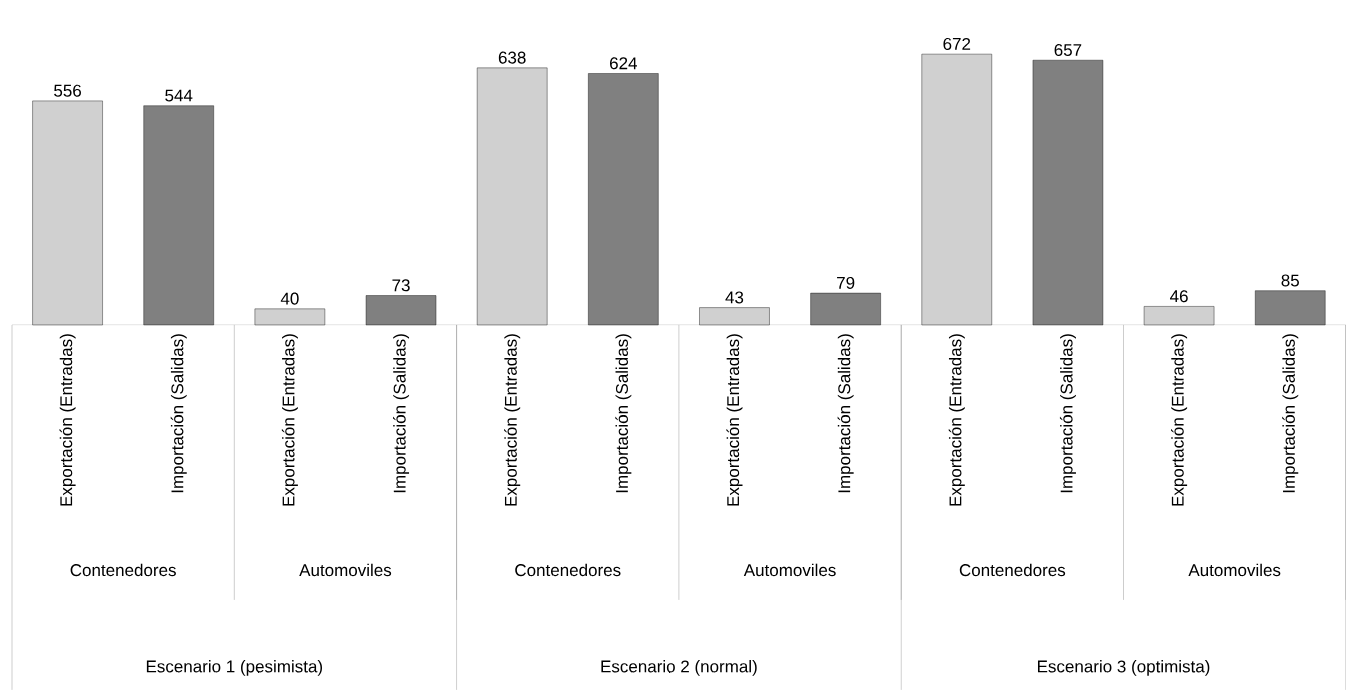 This screenshot has width=1346, height=690. I want to click on data-label: 638, so click(512, 57).